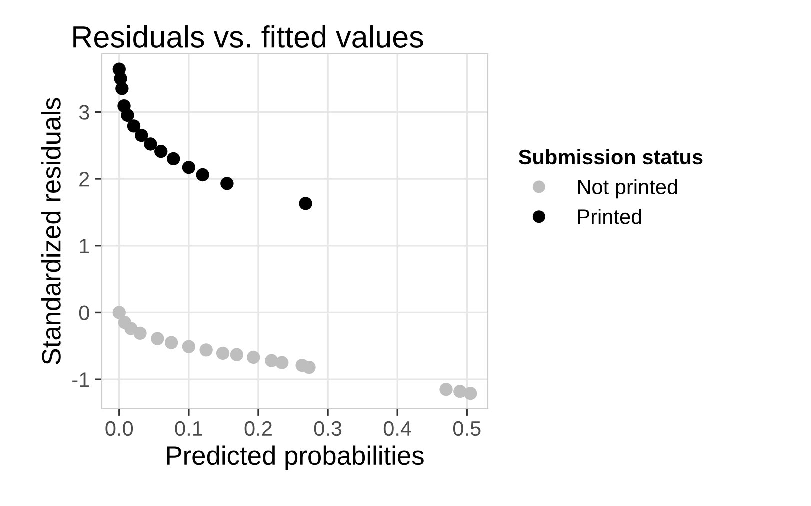  What do you see at coordinates (295, 458) in the screenshot?
I see `x-axis-title: Predicted probabilities` at bounding box center [295, 458].